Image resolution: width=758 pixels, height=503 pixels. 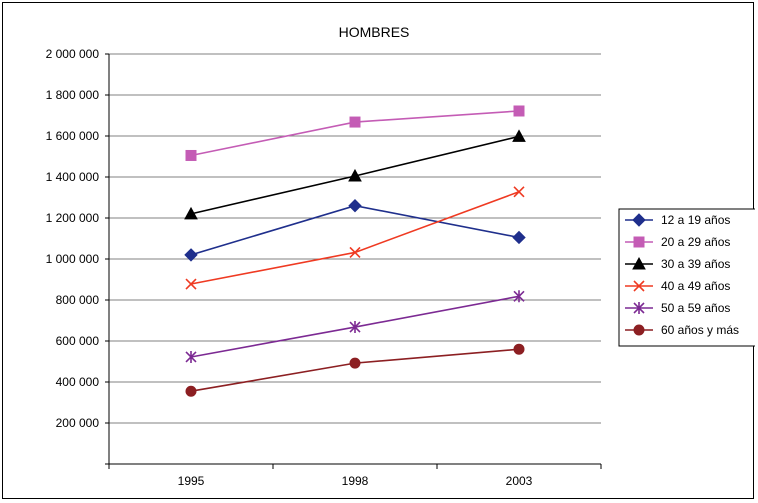 I want to click on legend-item: 20 a 29 años, so click(x=677, y=242).